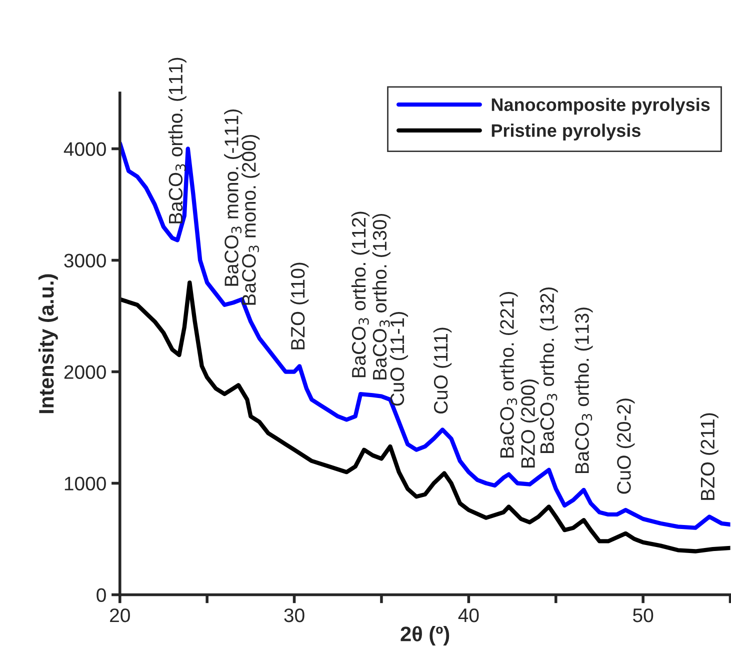 This screenshot has width=731, height=655. What do you see at coordinates (48, 344) in the screenshot?
I see `y-axis-title: Intensity (a.u.)` at bounding box center [48, 344].